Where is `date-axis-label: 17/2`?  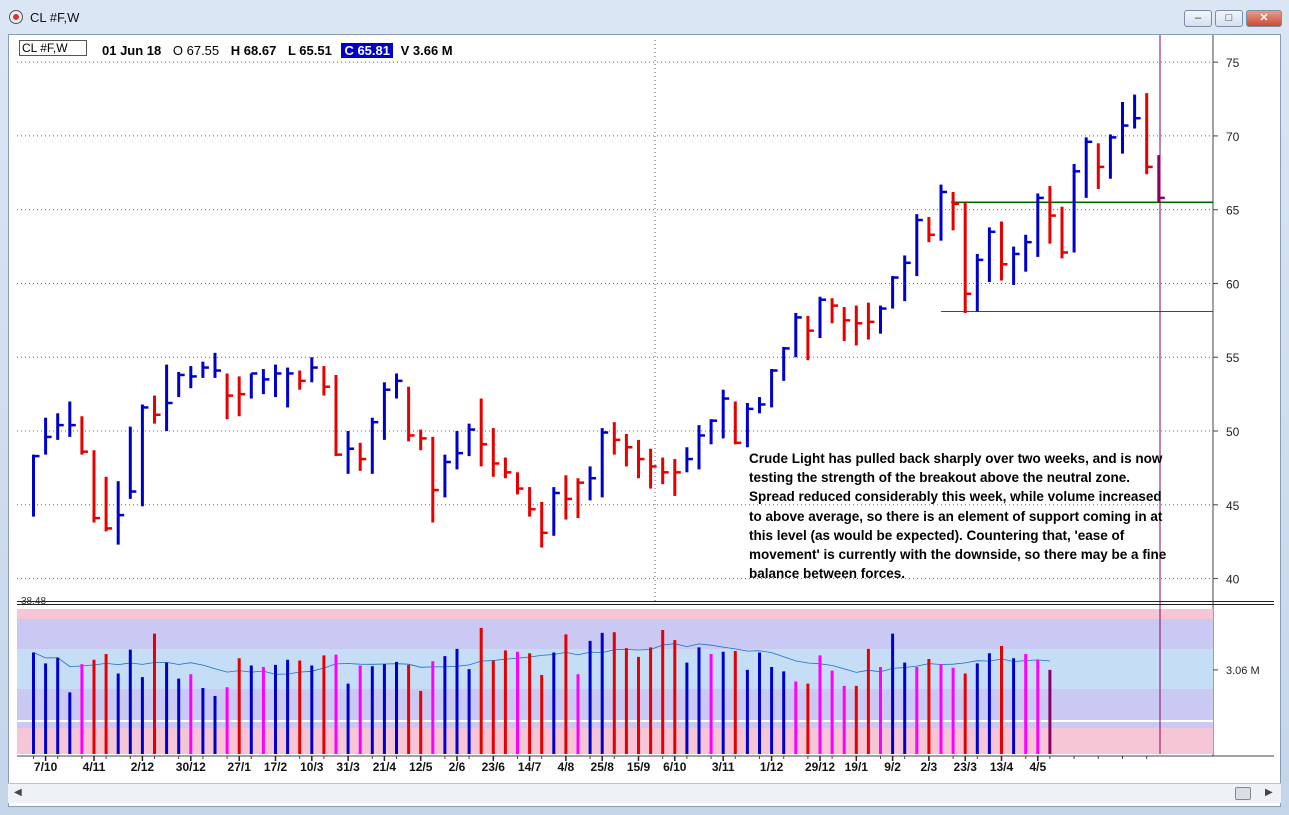
date-axis-label: 17/2 is located at coordinates (276, 767).